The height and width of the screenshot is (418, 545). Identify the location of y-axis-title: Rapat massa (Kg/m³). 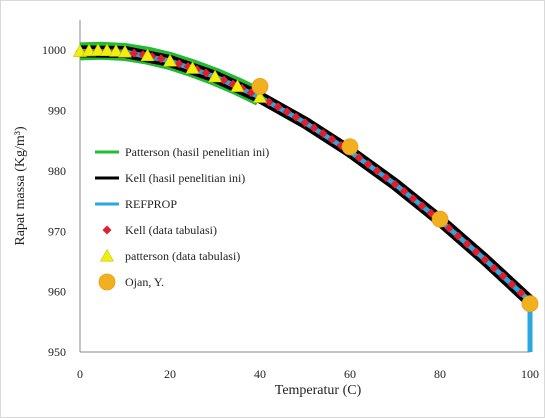
(20, 186).